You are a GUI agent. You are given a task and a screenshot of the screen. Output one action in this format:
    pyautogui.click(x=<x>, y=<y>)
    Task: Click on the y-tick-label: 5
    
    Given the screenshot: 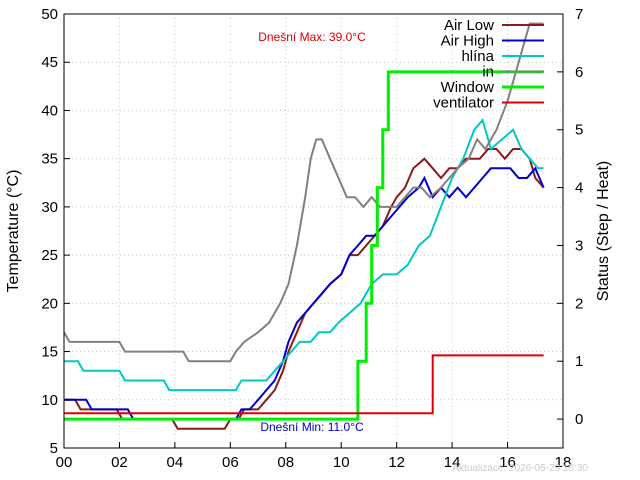 What is the action you would take?
    pyautogui.click(x=54, y=448)
    